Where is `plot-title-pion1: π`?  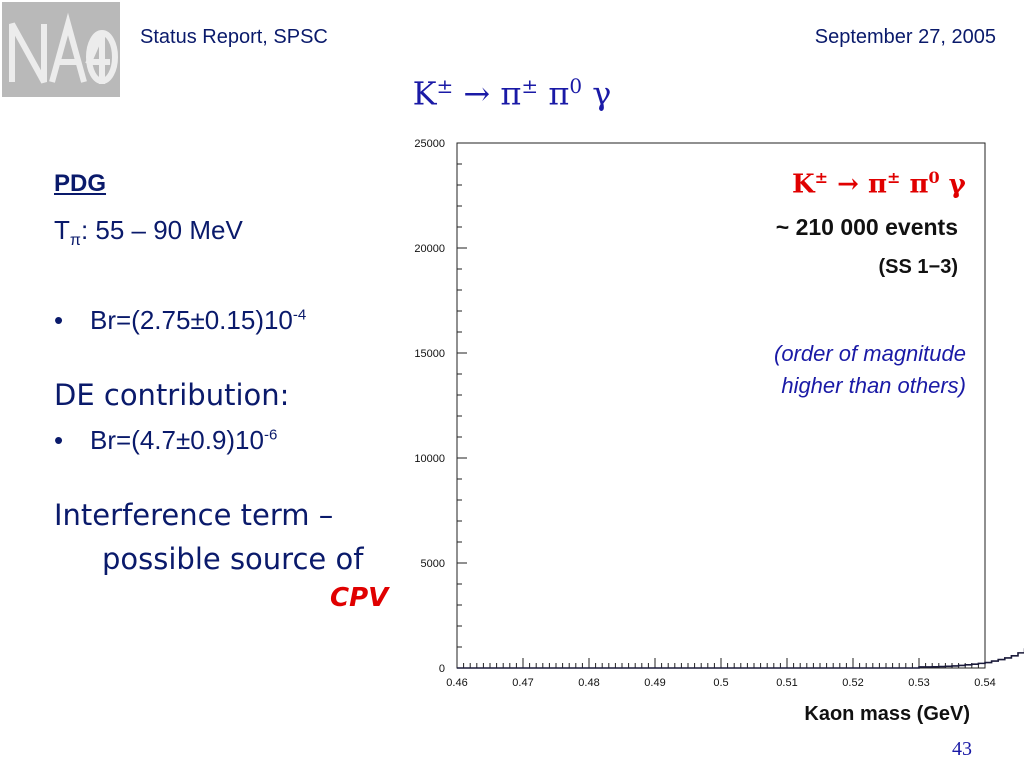
plot-title-pion1: π is located at coordinates (877, 184).